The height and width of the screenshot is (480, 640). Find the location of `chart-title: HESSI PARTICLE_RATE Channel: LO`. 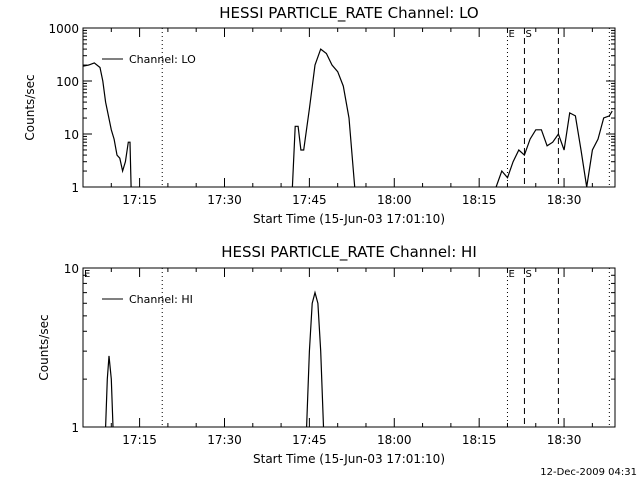

chart-title: HESSI PARTICLE_RATE Channel: LO is located at coordinates (348, 13).